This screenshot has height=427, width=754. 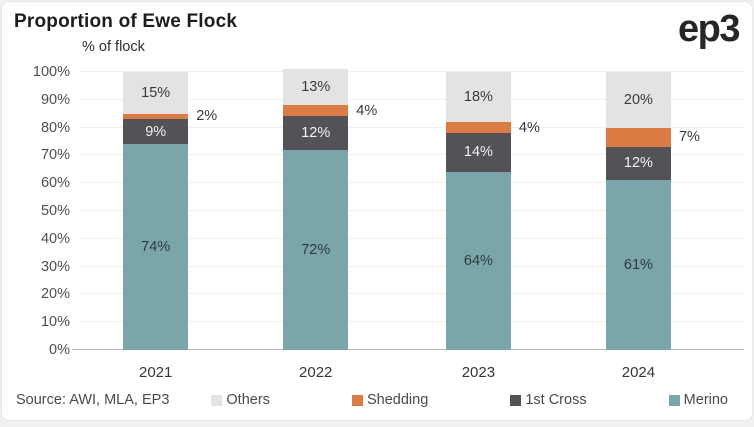 I want to click on y-tick-label: 40%, so click(x=55, y=238).